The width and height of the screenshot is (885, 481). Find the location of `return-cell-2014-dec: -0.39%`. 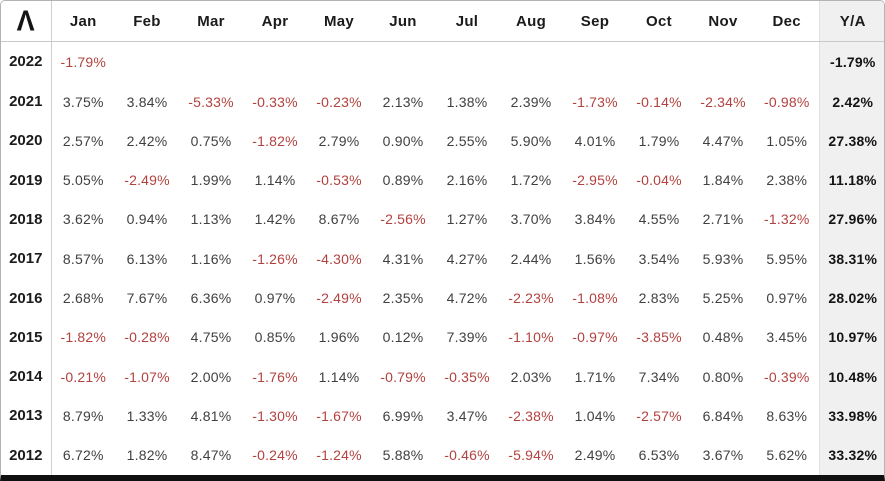

return-cell-2014-dec: -0.39% is located at coordinates (786, 376).